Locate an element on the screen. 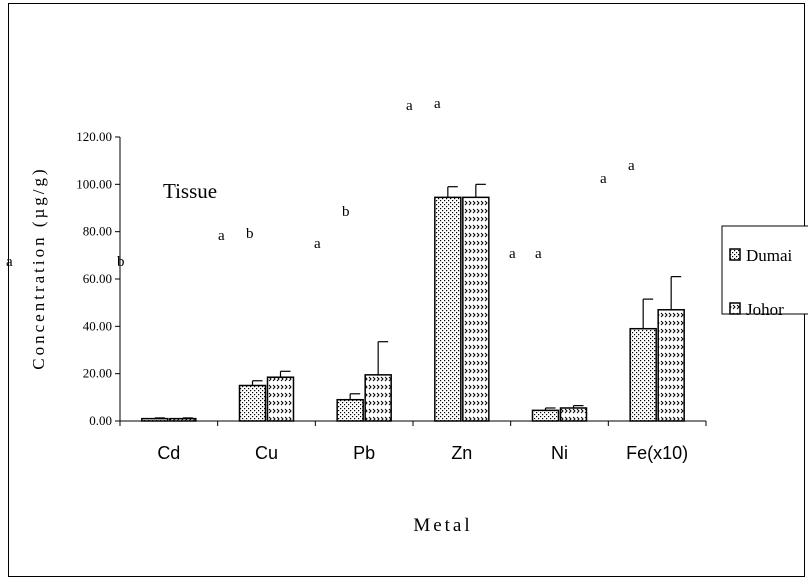 The image size is (808, 579). bar-johor-cu is located at coordinates (280, 399).